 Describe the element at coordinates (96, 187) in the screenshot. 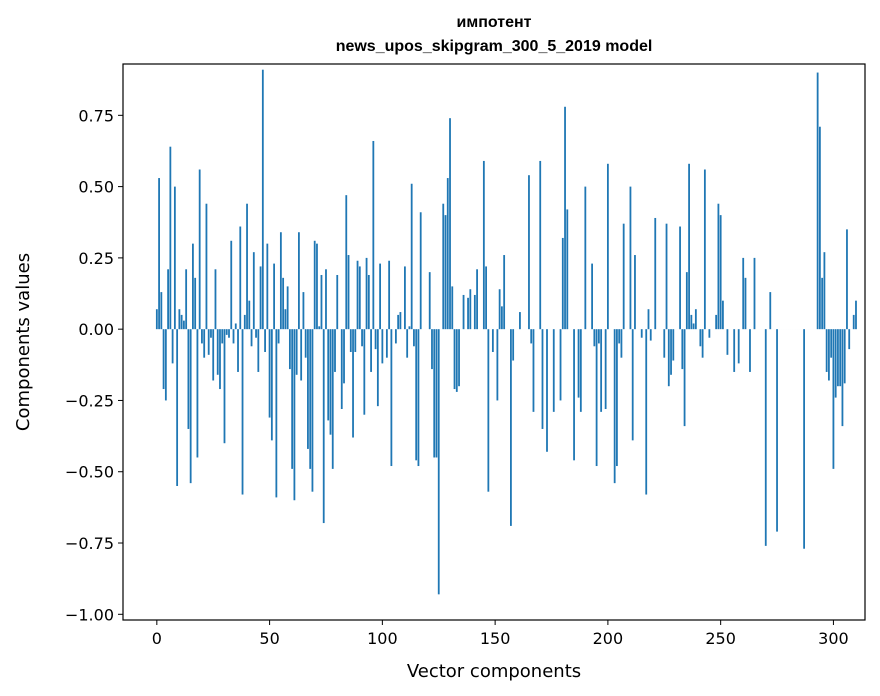

I see `y-tick-label: 0.50` at that location.